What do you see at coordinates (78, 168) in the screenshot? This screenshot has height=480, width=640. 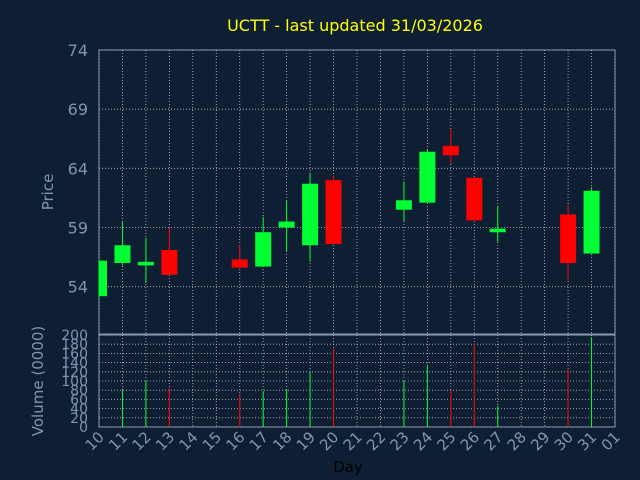 I see `price-tick-label: 64` at bounding box center [78, 168].